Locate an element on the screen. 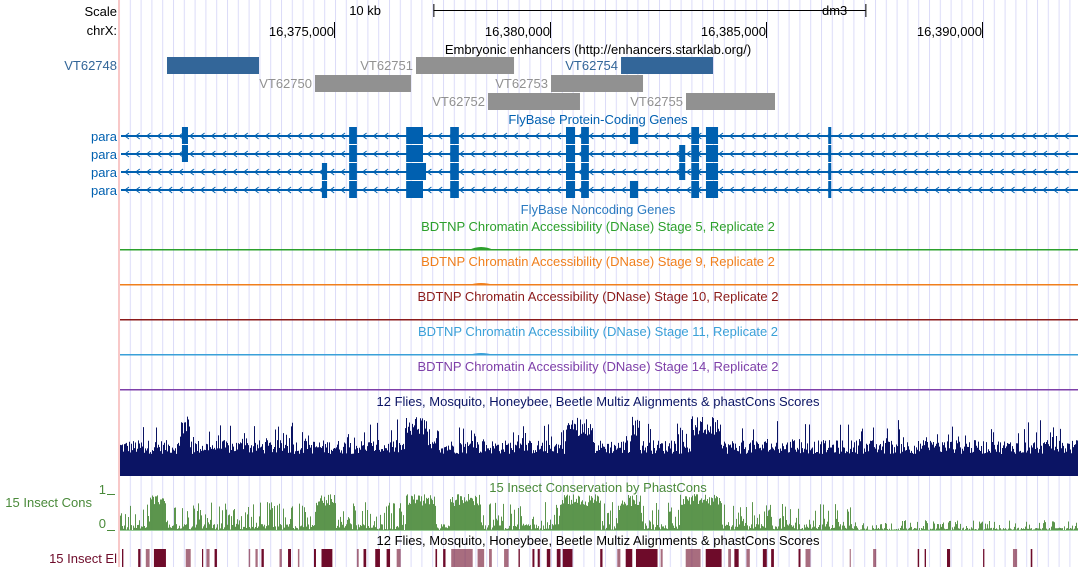 This screenshot has width=1078, height=567. multiz-bars is located at coordinates (599, 446).